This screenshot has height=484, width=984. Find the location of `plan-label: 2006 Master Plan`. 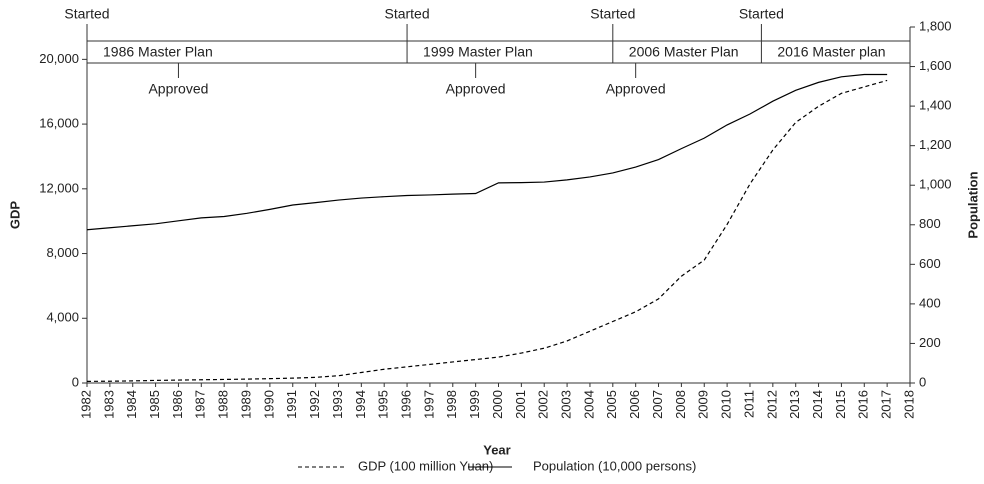

plan-label: 2006 Master Plan is located at coordinates (684, 52).